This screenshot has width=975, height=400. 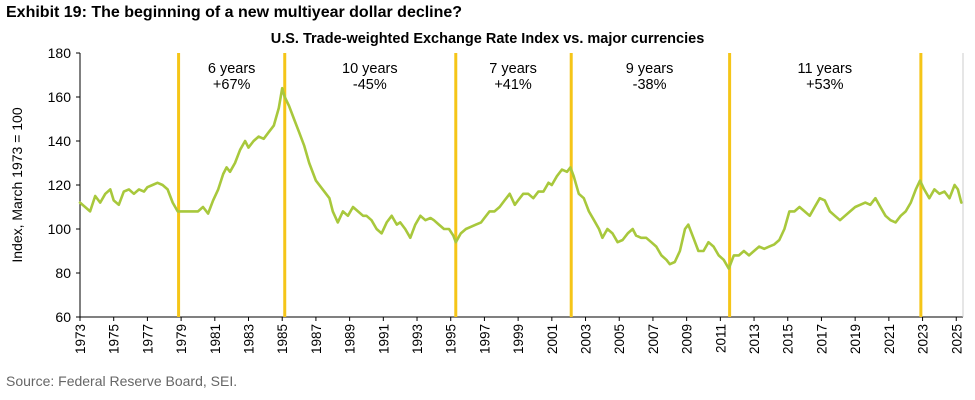 What do you see at coordinates (825, 69) in the screenshot?
I see `annotation-duration: 11 years` at bounding box center [825, 69].